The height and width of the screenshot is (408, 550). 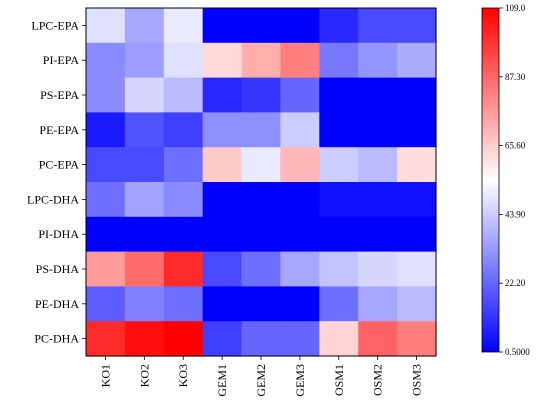 I want to click on column-label: KO1, so click(x=105, y=375).